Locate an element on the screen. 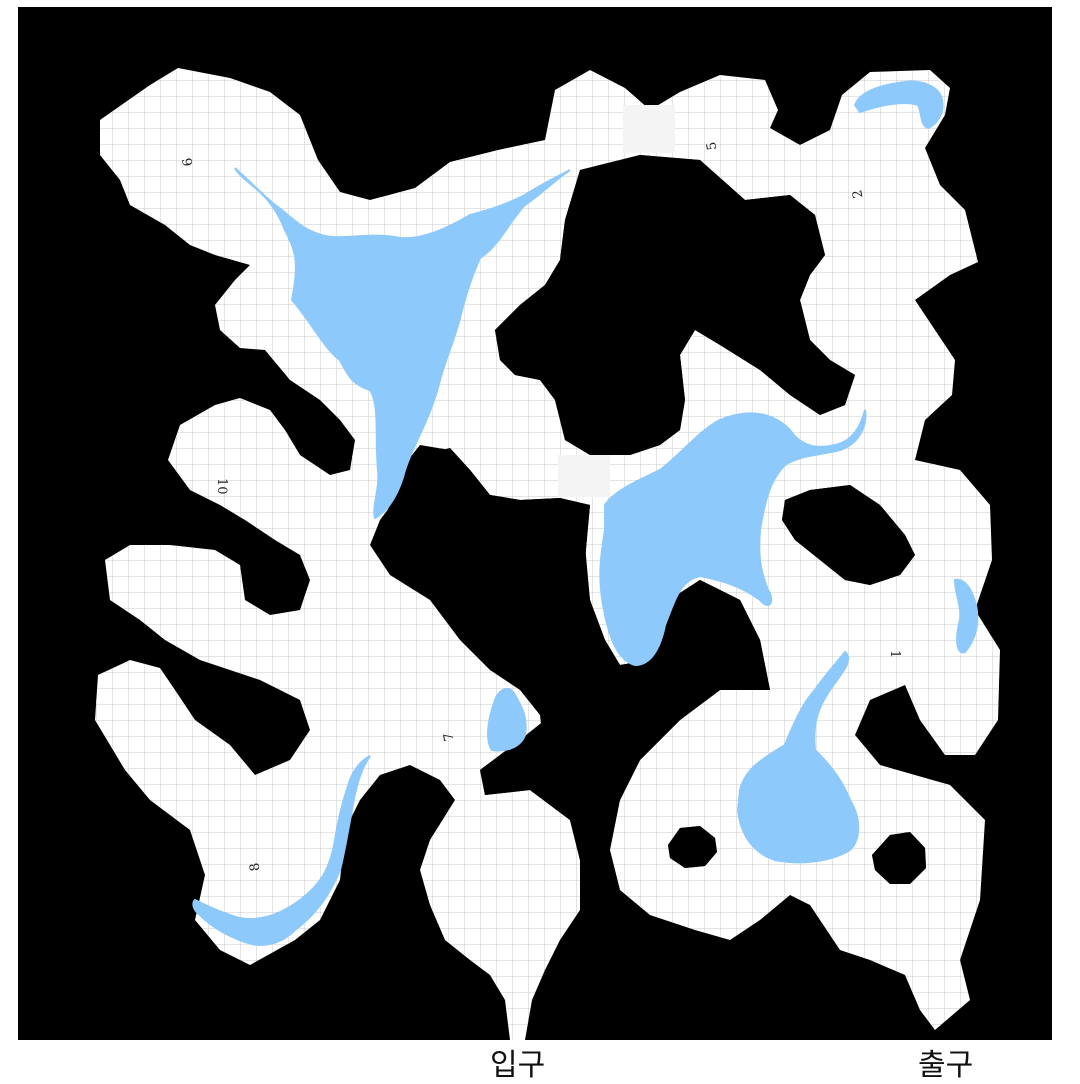 The width and height of the screenshot is (1080, 1084). room-number-7: 7 is located at coordinates (449, 737).